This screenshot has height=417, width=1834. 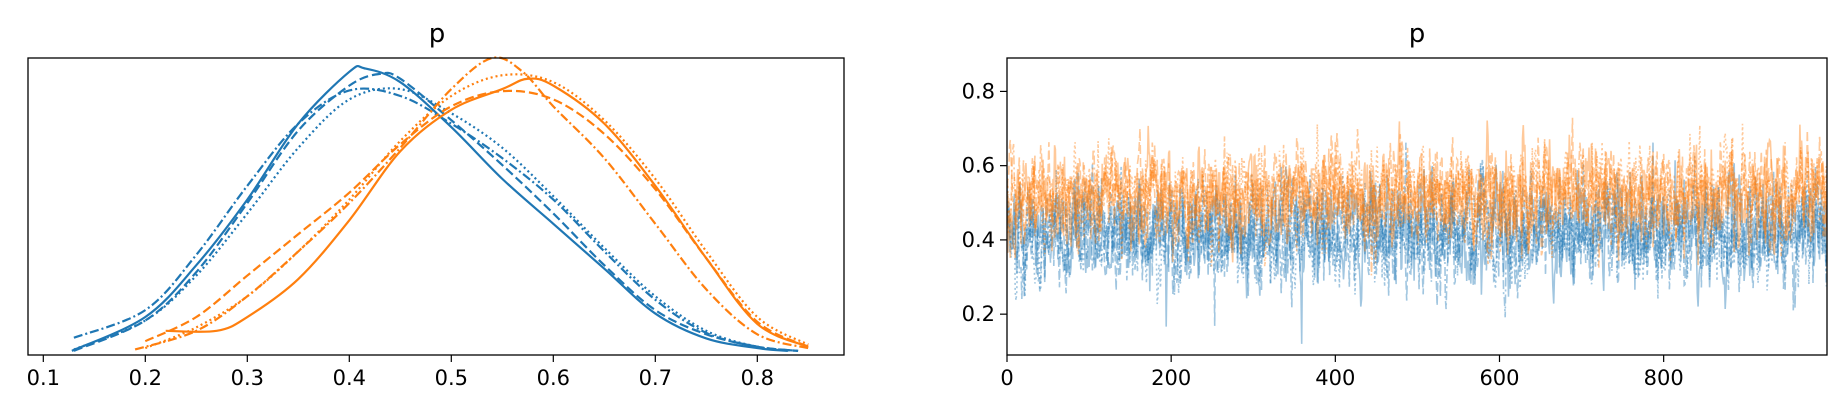 I want to click on kde-title: p, so click(x=437, y=34).